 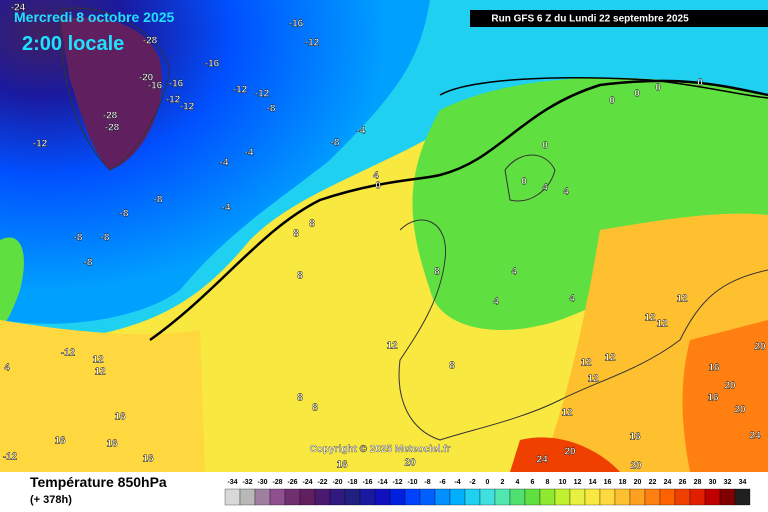 What do you see at coordinates (503, 482) in the screenshot?
I see `scale-label: 2` at bounding box center [503, 482].